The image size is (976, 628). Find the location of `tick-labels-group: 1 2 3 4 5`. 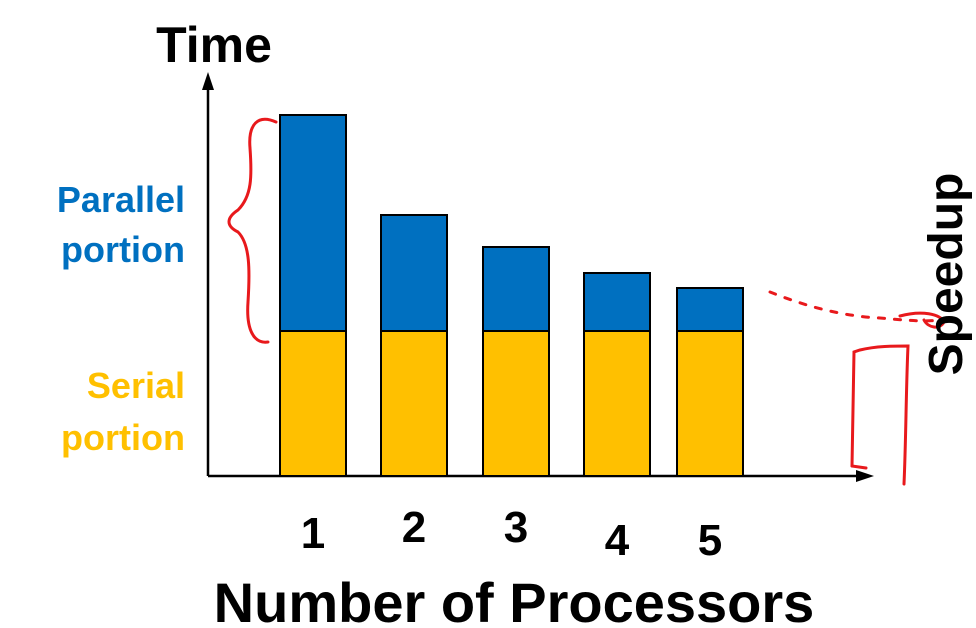

tick-labels-group: 1 2 3 4 5 is located at coordinates (511, 534).